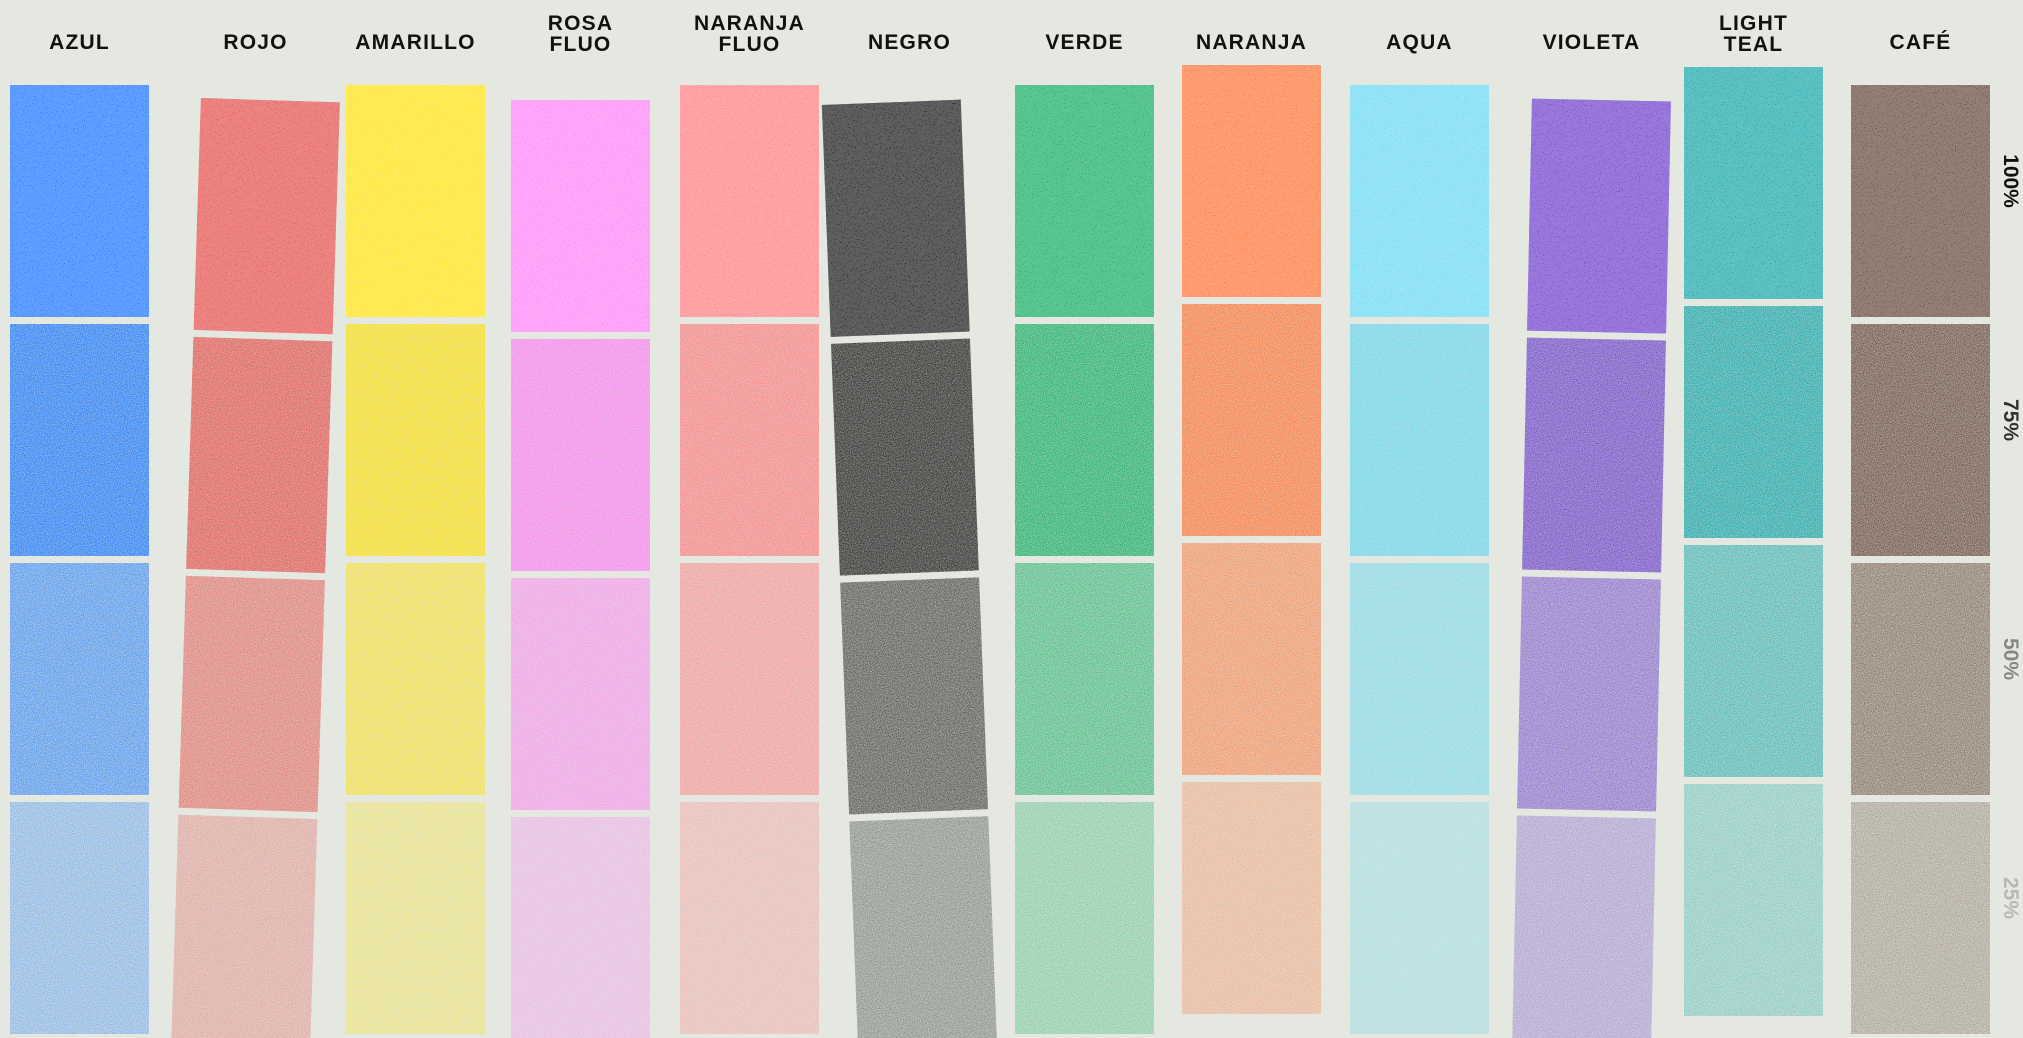  I want to click on column-title-line: LIGHT, so click(1753, 23).